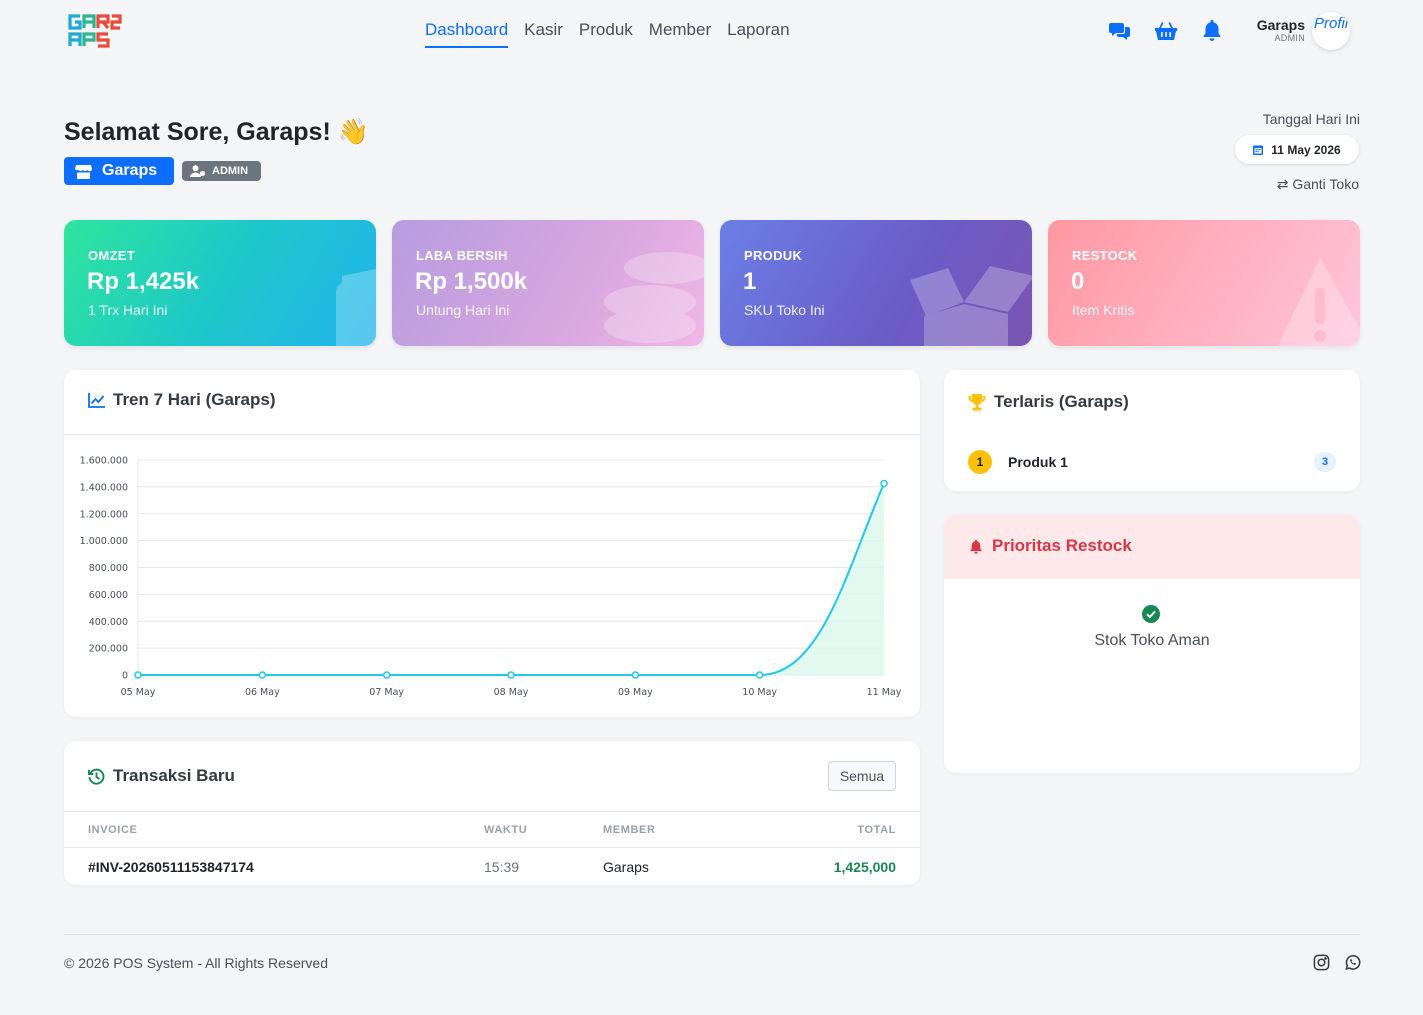 The image size is (1423, 1015). Describe the element at coordinates (784, 310) in the screenshot. I see `stat-subtext: SKU Toko Ini` at that location.